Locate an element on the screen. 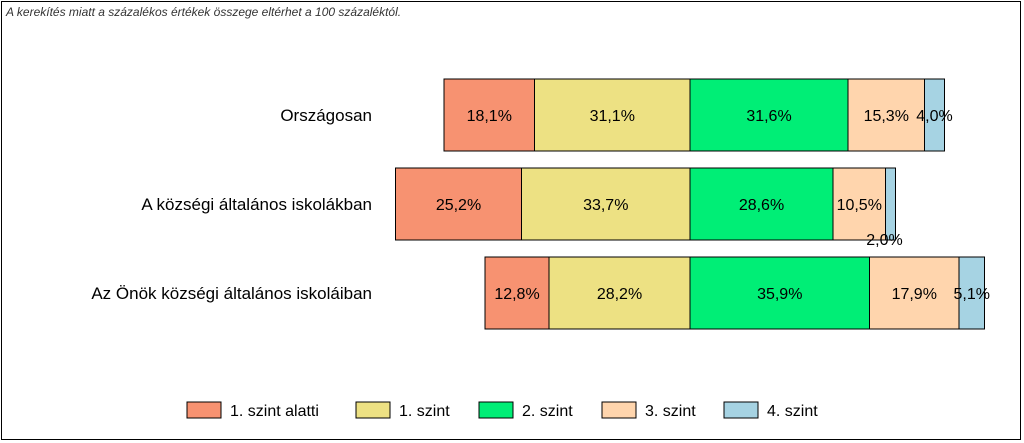 Image resolution: width=1024 pixels, height=443 pixels. legend-item: 1. szint is located at coordinates (402, 410).